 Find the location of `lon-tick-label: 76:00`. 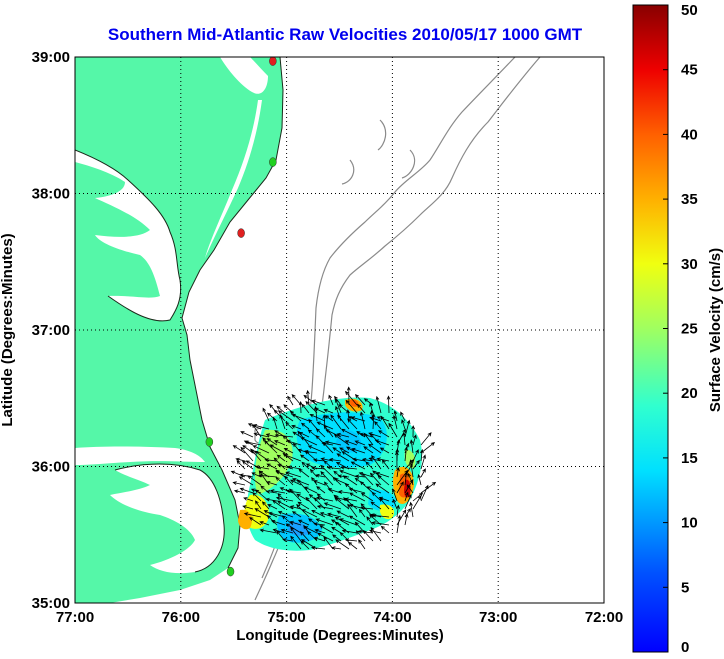

lon-tick-label: 76:00 is located at coordinates (181, 617).